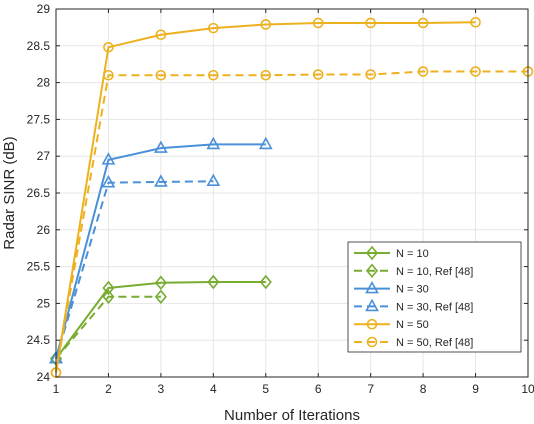 The width and height of the screenshot is (534, 424). Describe the element at coordinates (213, 389) in the screenshot. I see `x-tick-label: 4` at that location.